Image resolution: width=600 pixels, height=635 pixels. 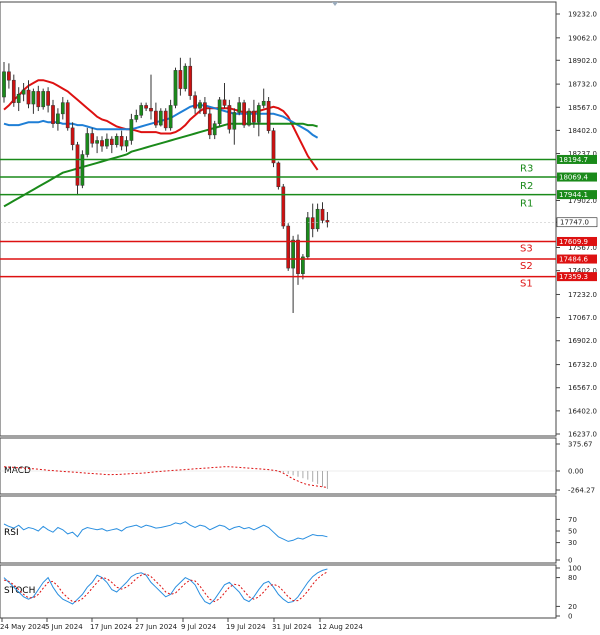 I want to click on stoch-pane-frame, so click(x=278, y=591).